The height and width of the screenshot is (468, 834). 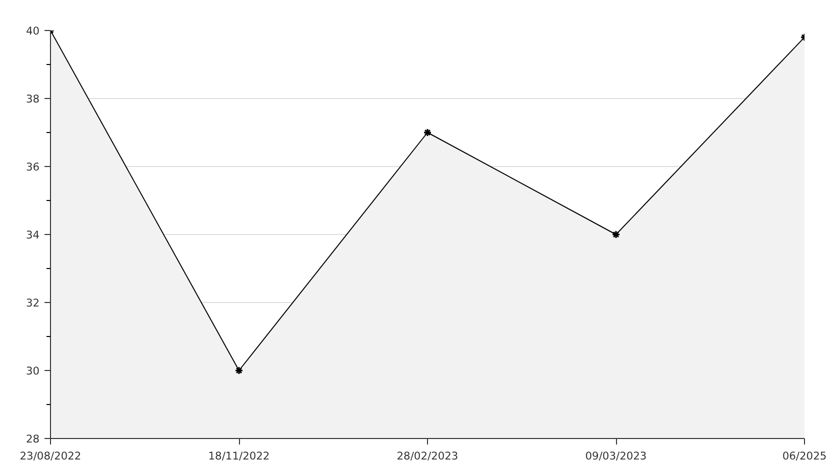 What do you see at coordinates (33, 167) in the screenshot?
I see `y-tick-label: 36` at bounding box center [33, 167].